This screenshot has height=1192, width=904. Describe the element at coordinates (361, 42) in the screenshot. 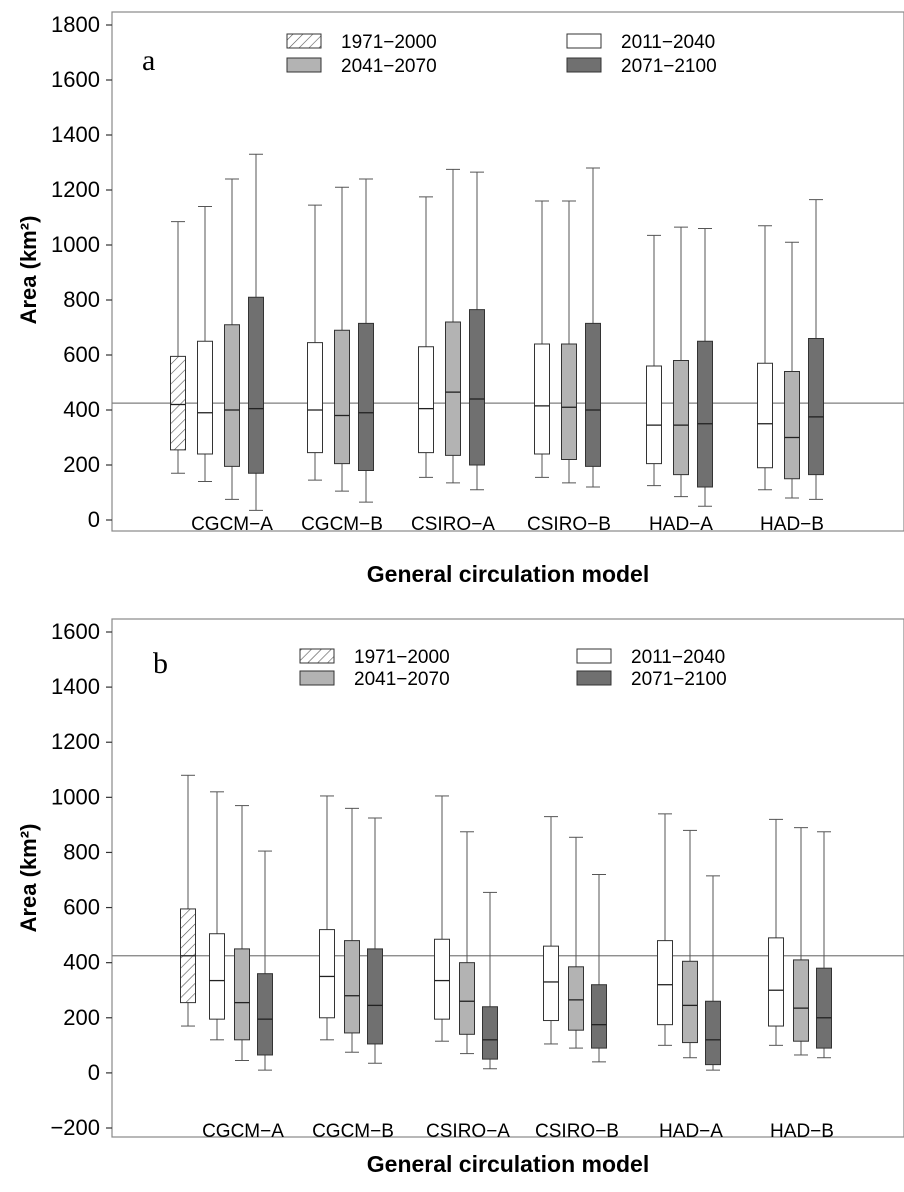

I see `legend-item: 1971−2000` at that location.